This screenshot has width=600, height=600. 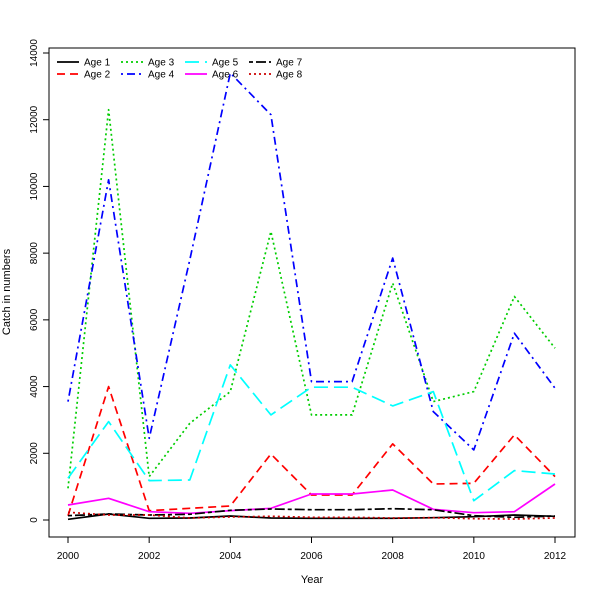 What do you see at coordinates (225, 75) in the screenshot?
I see `legend-label: Age 6` at bounding box center [225, 75].